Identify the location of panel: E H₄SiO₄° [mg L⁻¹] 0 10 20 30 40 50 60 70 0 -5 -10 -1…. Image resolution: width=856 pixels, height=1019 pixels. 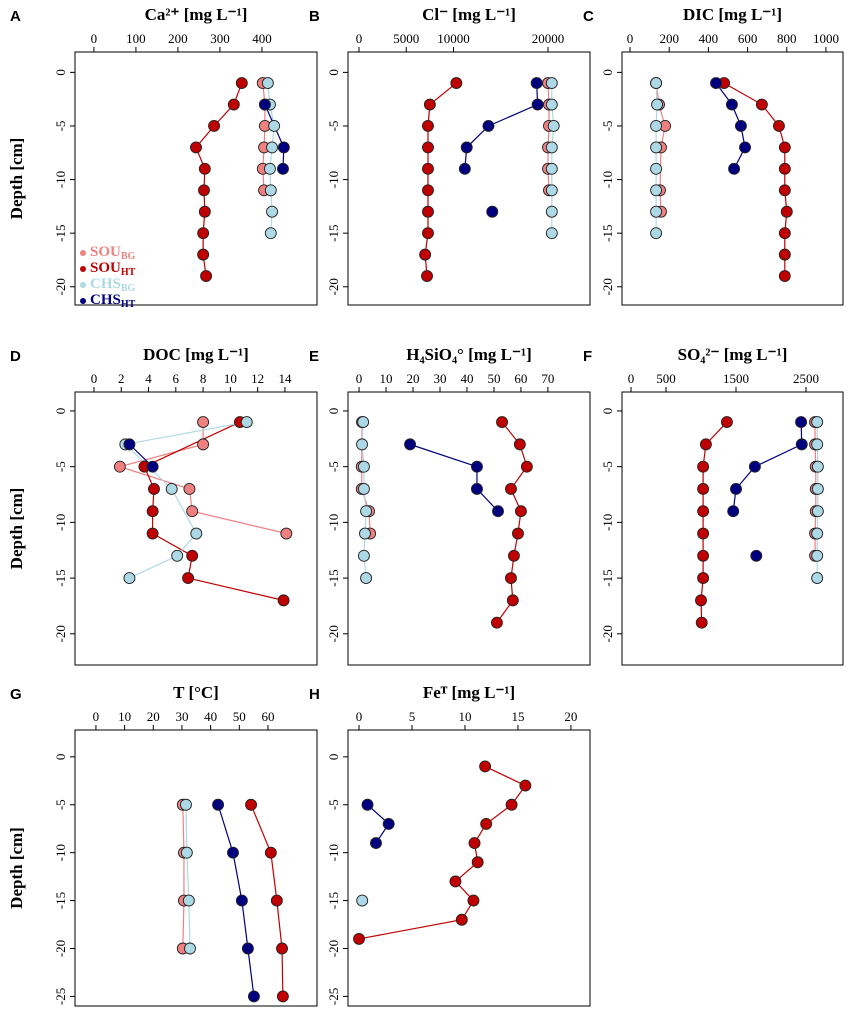
(450, 505).